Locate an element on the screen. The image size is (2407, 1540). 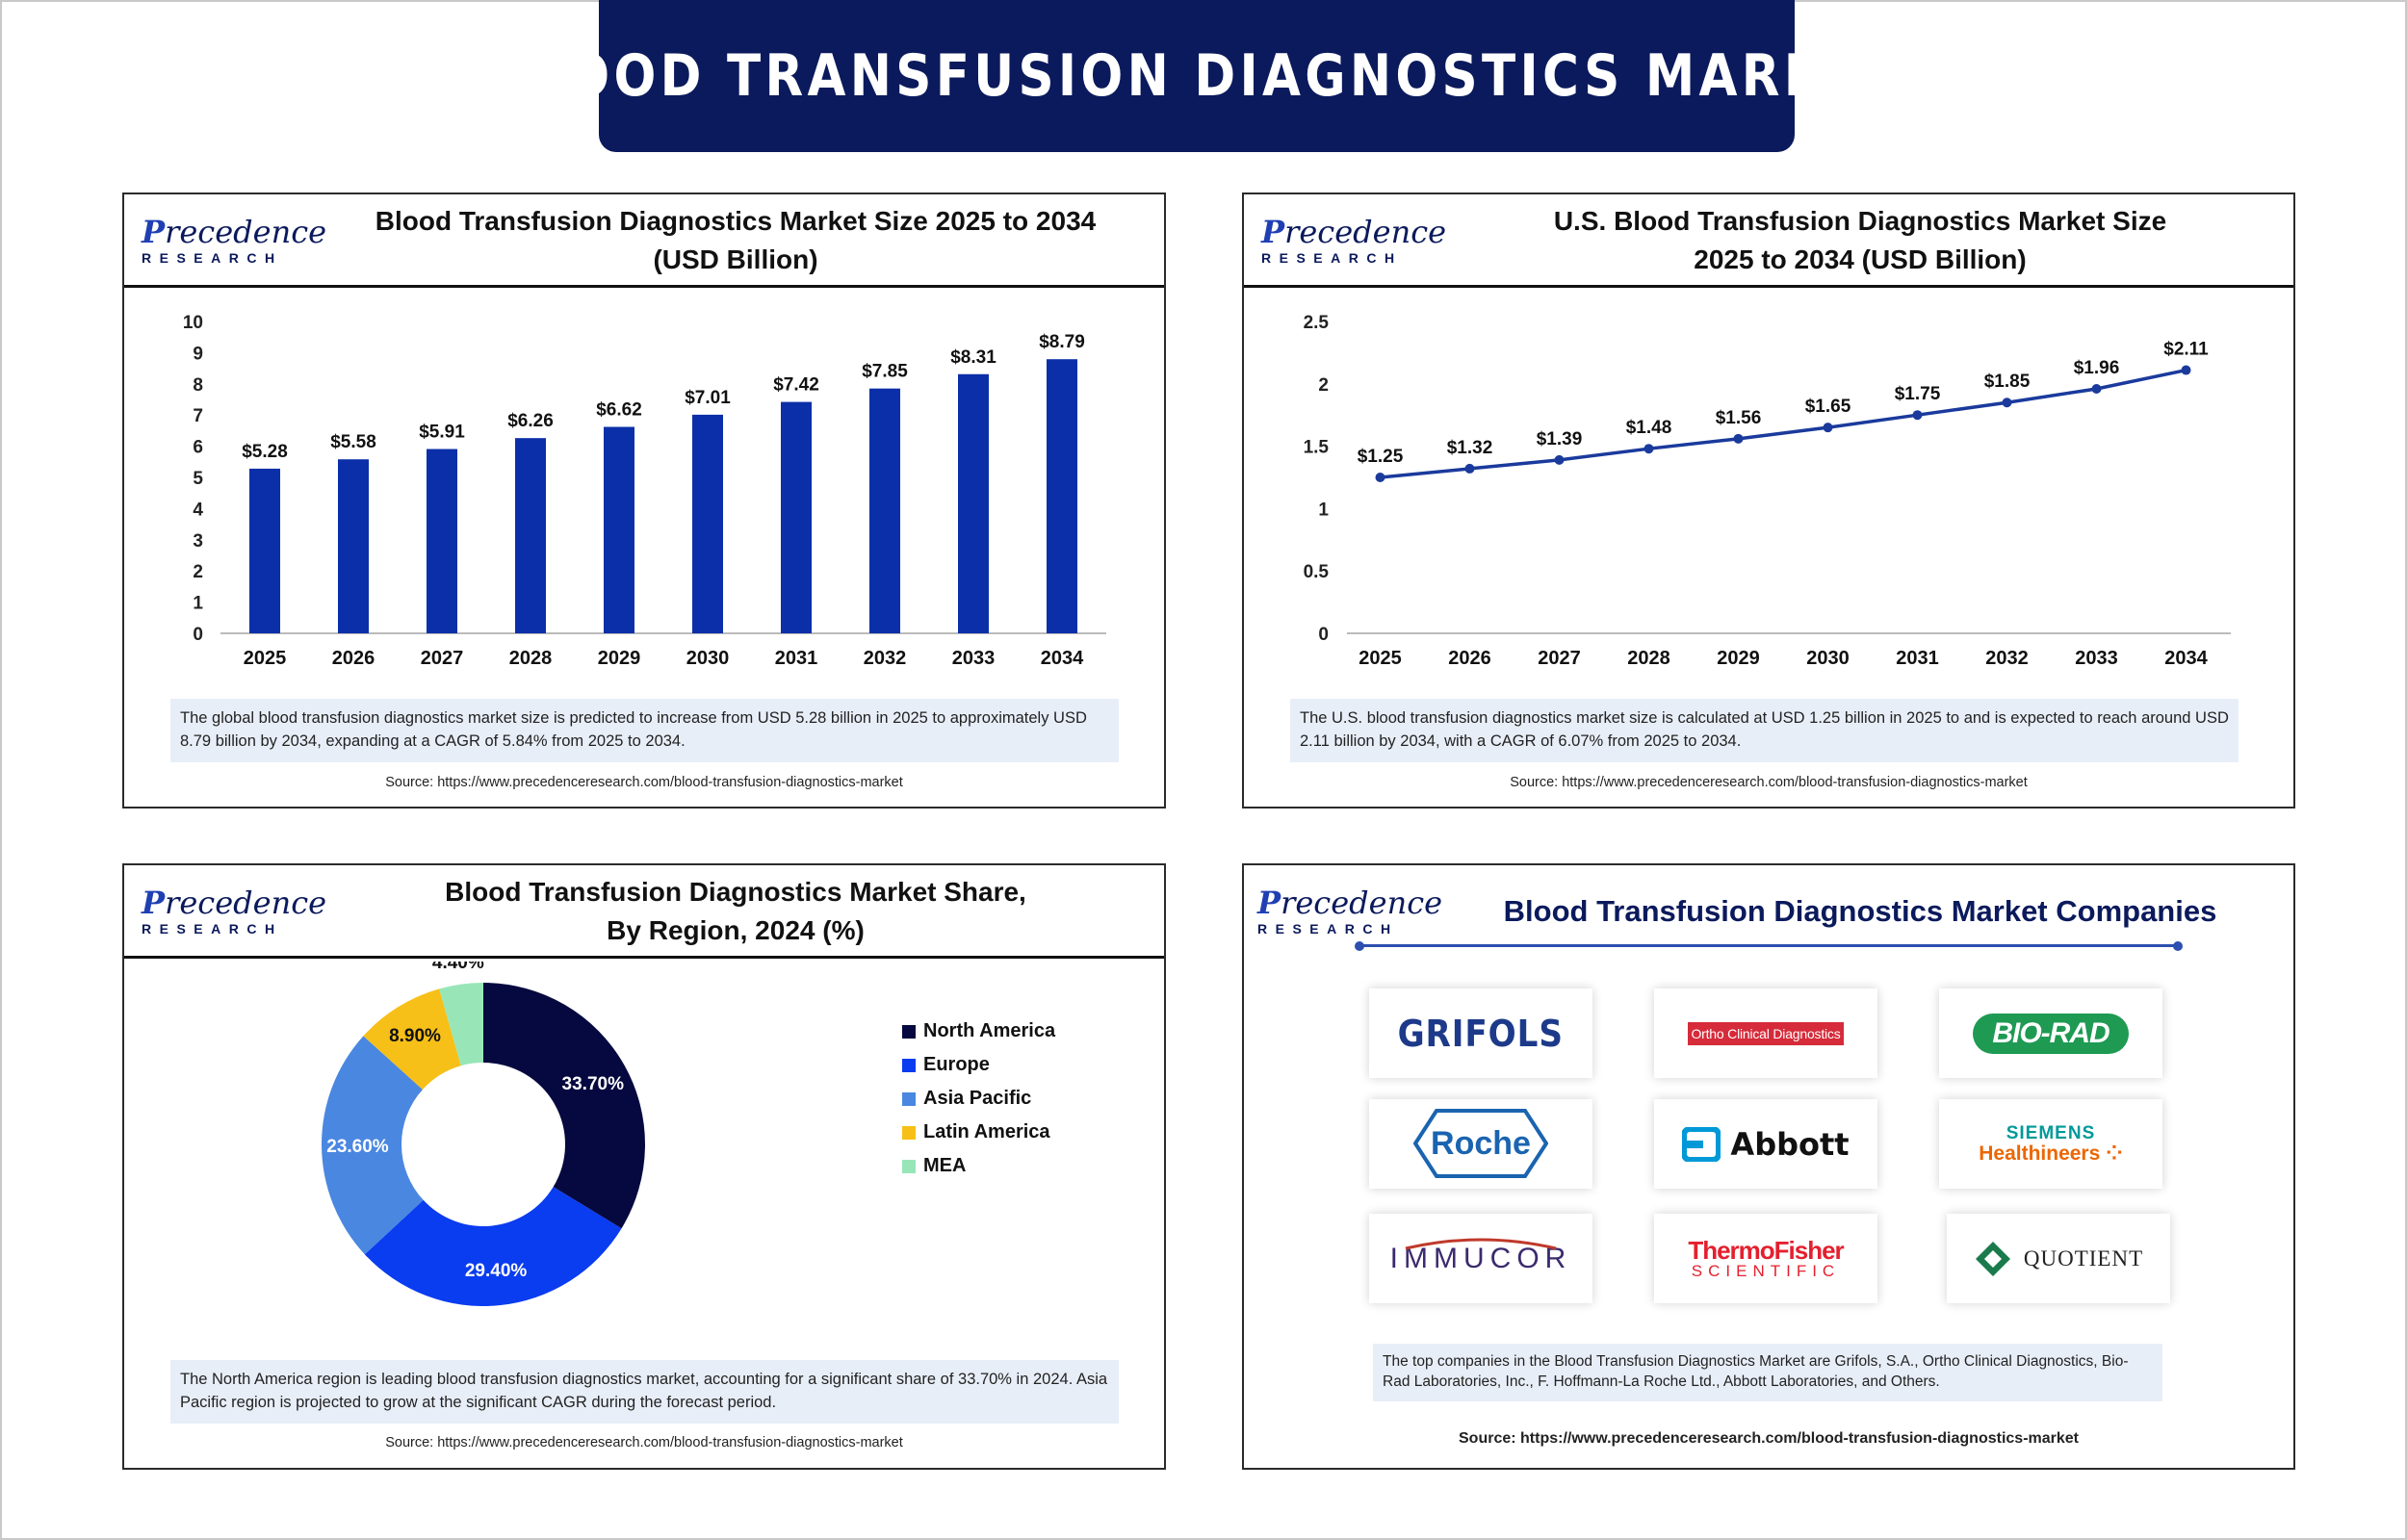
immucor-swoosh-icon is located at coordinates (1481, 1244).